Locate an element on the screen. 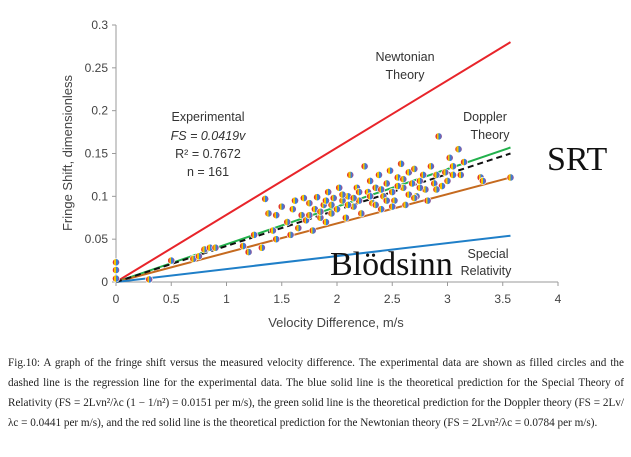 The height and width of the screenshot is (457, 631). x-tick-label: 0.5 is located at coordinates (171, 299).